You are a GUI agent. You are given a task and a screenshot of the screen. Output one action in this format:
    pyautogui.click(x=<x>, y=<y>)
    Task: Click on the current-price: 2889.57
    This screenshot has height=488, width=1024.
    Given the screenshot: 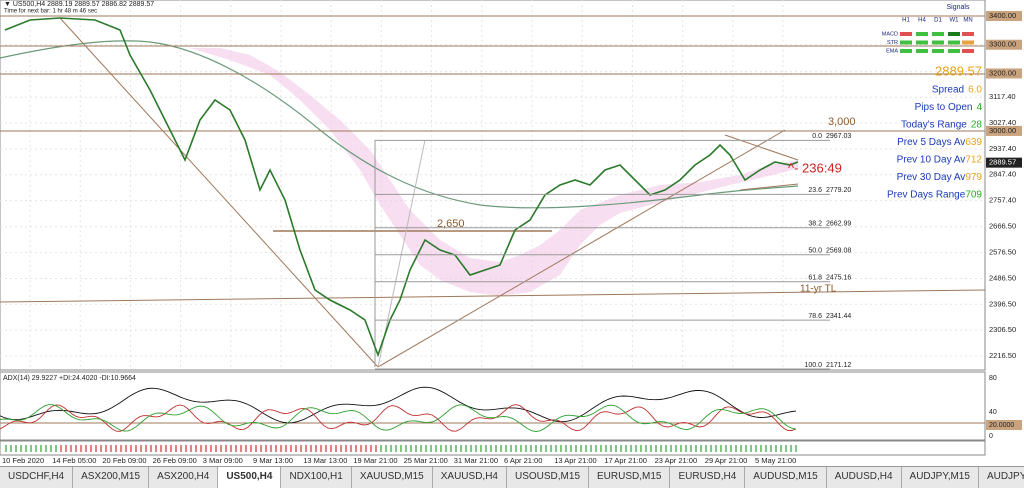 What is the action you would take?
    pyautogui.click(x=1002, y=162)
    